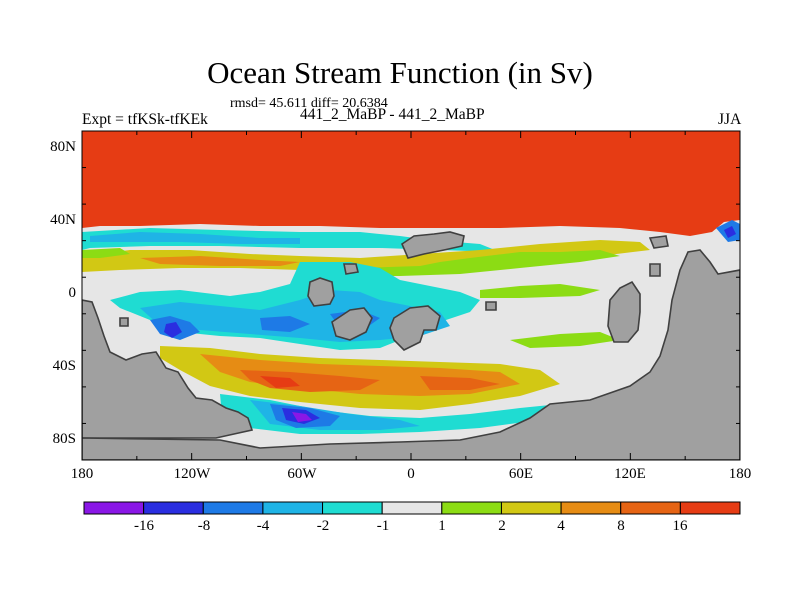 The image size is (800, 600). Describe the element at coordinates (383, 526) in the screenshot. I see `colorbar-label: -1` at that location.